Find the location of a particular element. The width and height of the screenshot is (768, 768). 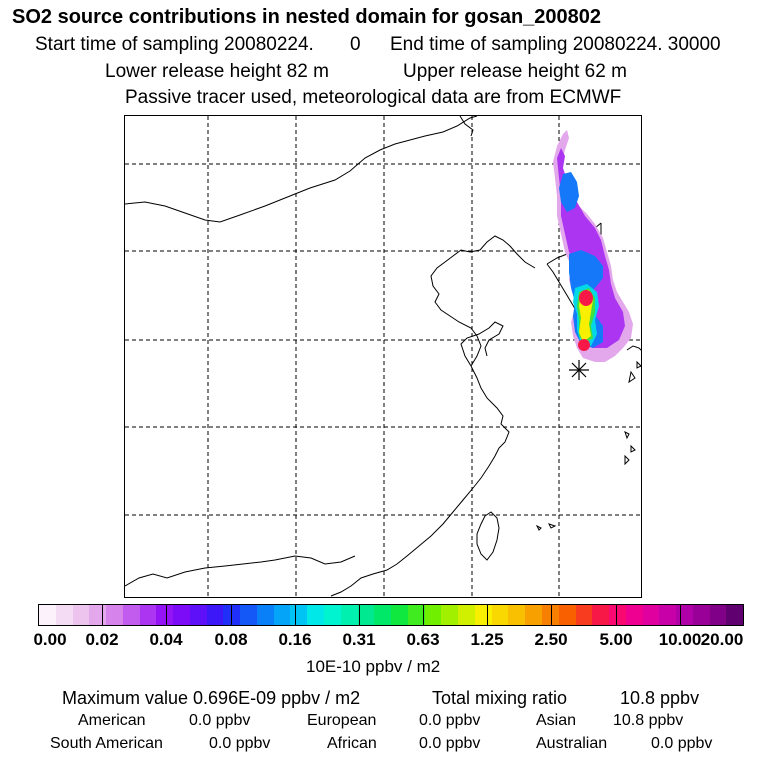

upper-release-height: Upper release height 62 m is located at coordinates (515, 71).